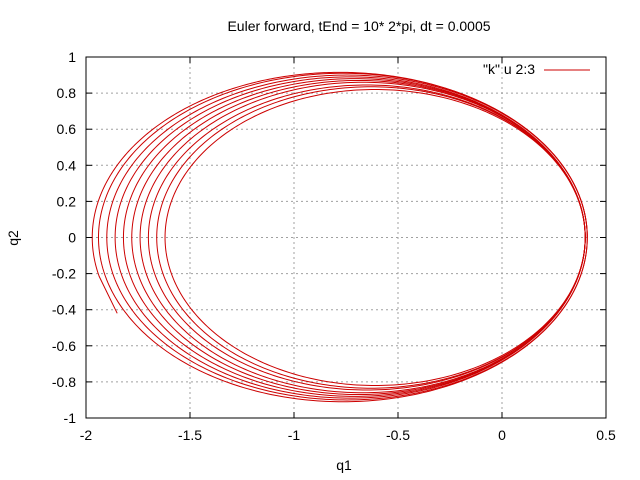 The width and height of the screenshot is (640, 480). I want to click on legend: "k" u 2:3, so click(536, 69).